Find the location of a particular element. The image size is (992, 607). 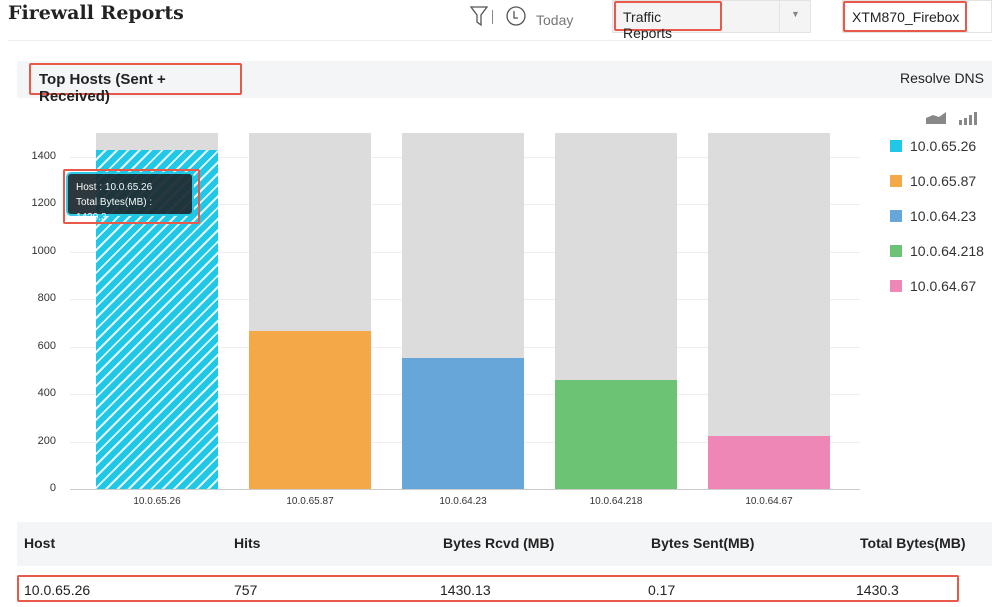

x-axis is located at coordinates (465, 489).